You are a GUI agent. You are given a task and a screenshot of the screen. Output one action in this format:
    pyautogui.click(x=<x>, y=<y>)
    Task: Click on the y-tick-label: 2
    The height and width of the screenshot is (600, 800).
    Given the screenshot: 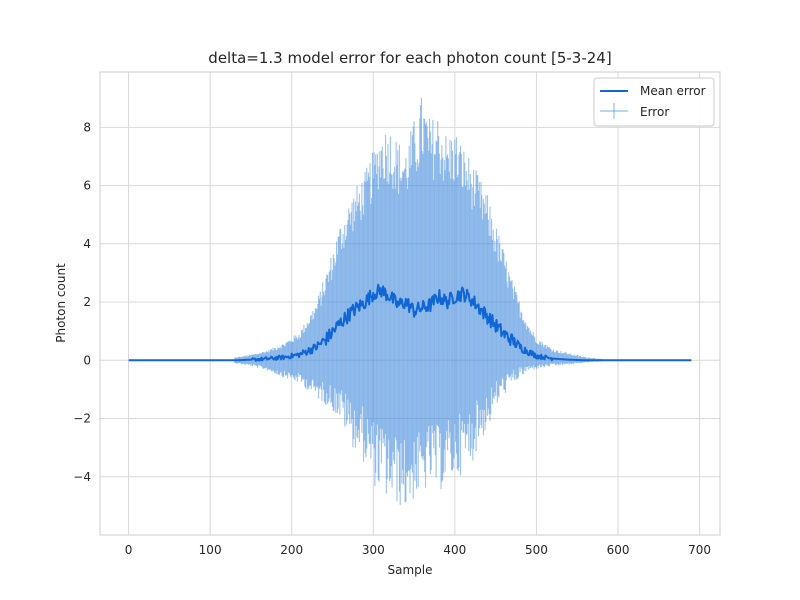 What is the action you would take?
    pyautogui.click(x=87, y=302)
    